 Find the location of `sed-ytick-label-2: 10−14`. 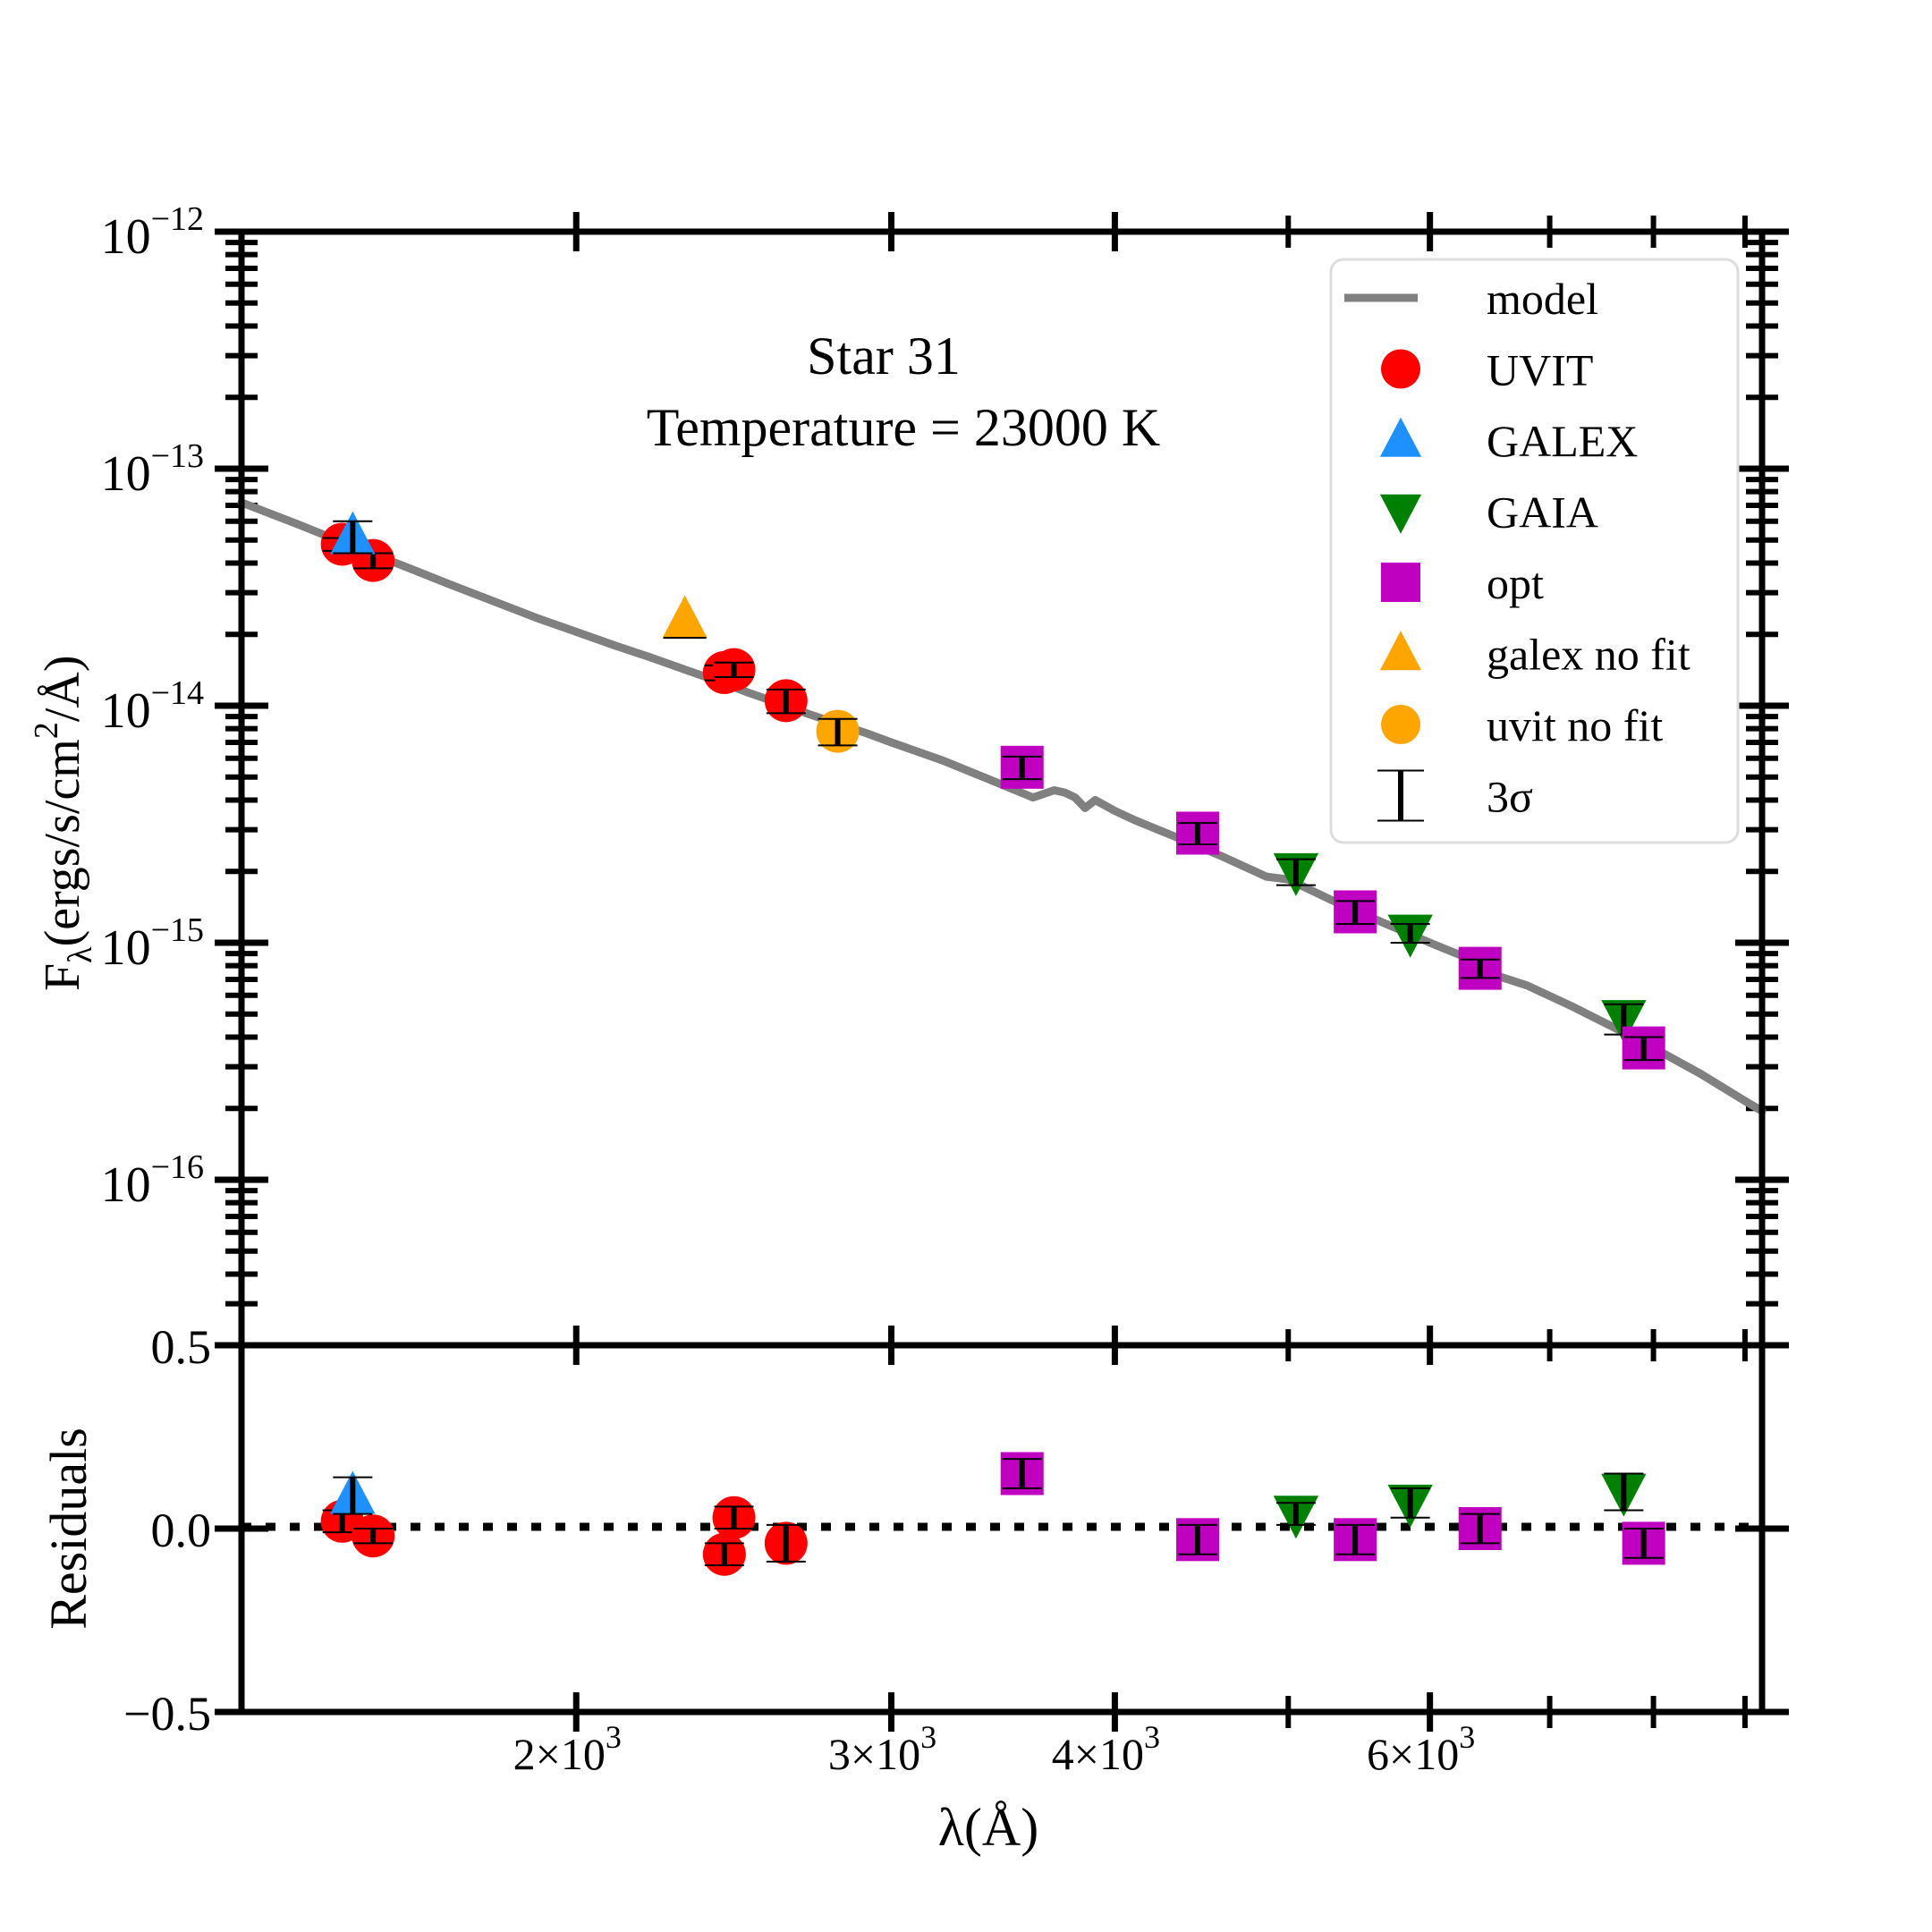

sed-ytick-label-2: 10−14 is located at coordinates (152, 706).